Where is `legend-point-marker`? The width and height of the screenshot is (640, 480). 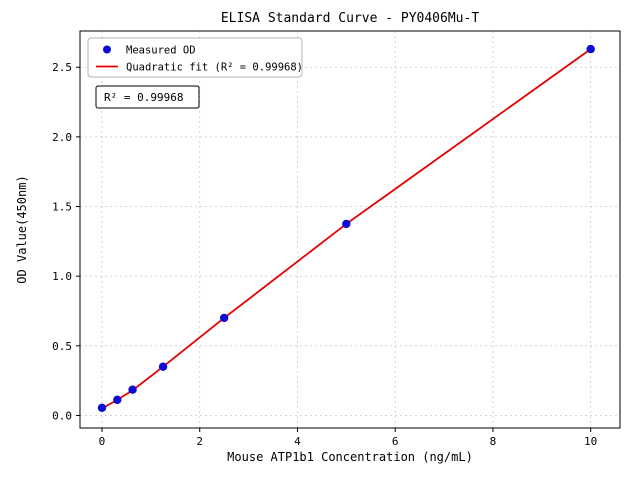
legend-point-marker is located at coordinates (107, 49).